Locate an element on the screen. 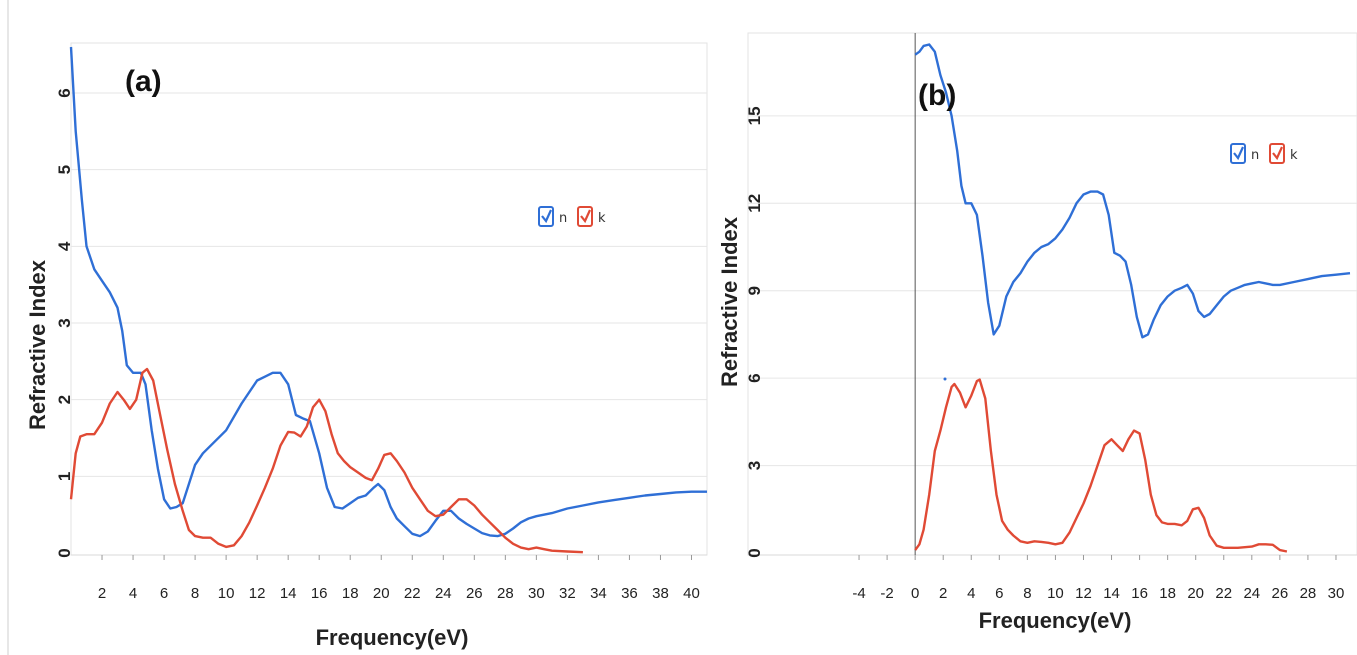  x-tick-label: -4 is located at coordinates (858, 593).